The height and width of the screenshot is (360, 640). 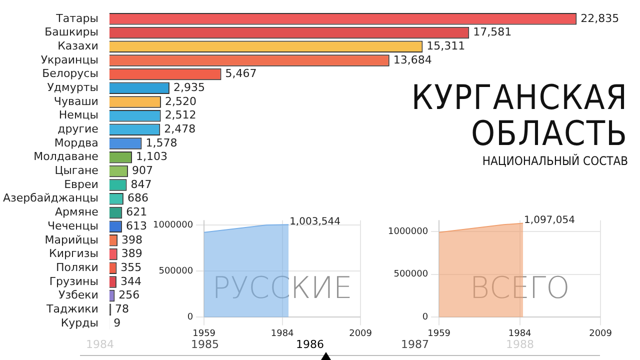 What do you see at coordinates (76, 18) in the screenshot?
I see `y-tick-label: Татары` at bounding box center [76, 18].